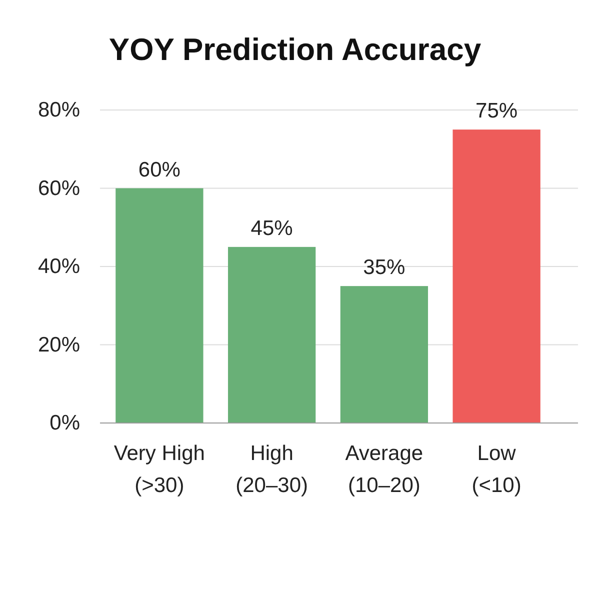 The width and height of the screenshot is (600, 600). What do you see at coordinates (271, 228) in the screenshot?
I see `data-label: 45%` at bounding box center [271, 228].